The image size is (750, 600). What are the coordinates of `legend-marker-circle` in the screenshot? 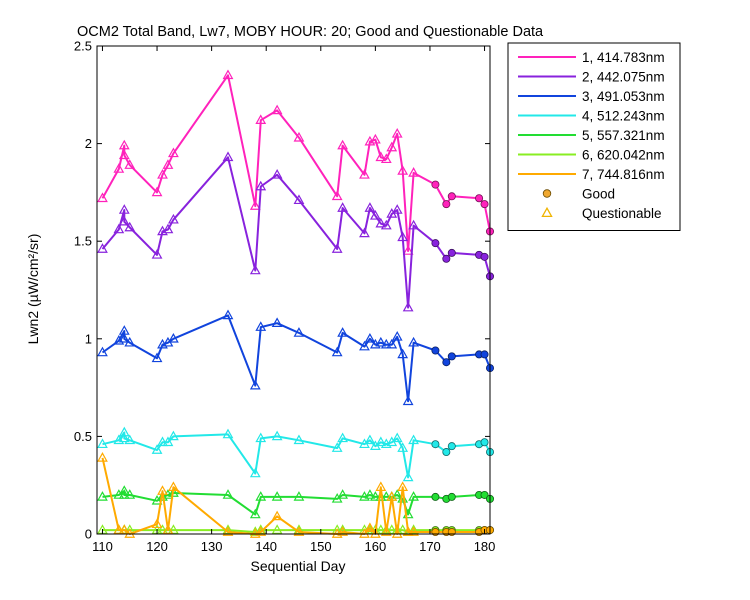 It's located at (547, 193).